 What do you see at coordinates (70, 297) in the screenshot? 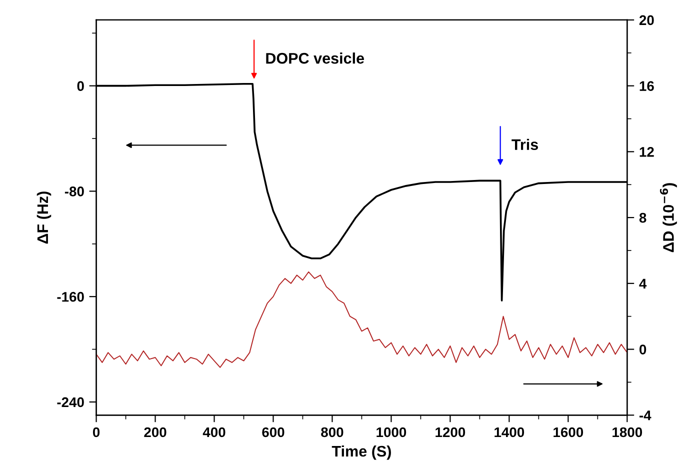
I see `y-tick-label: -160` at bounding box center [70, 297].